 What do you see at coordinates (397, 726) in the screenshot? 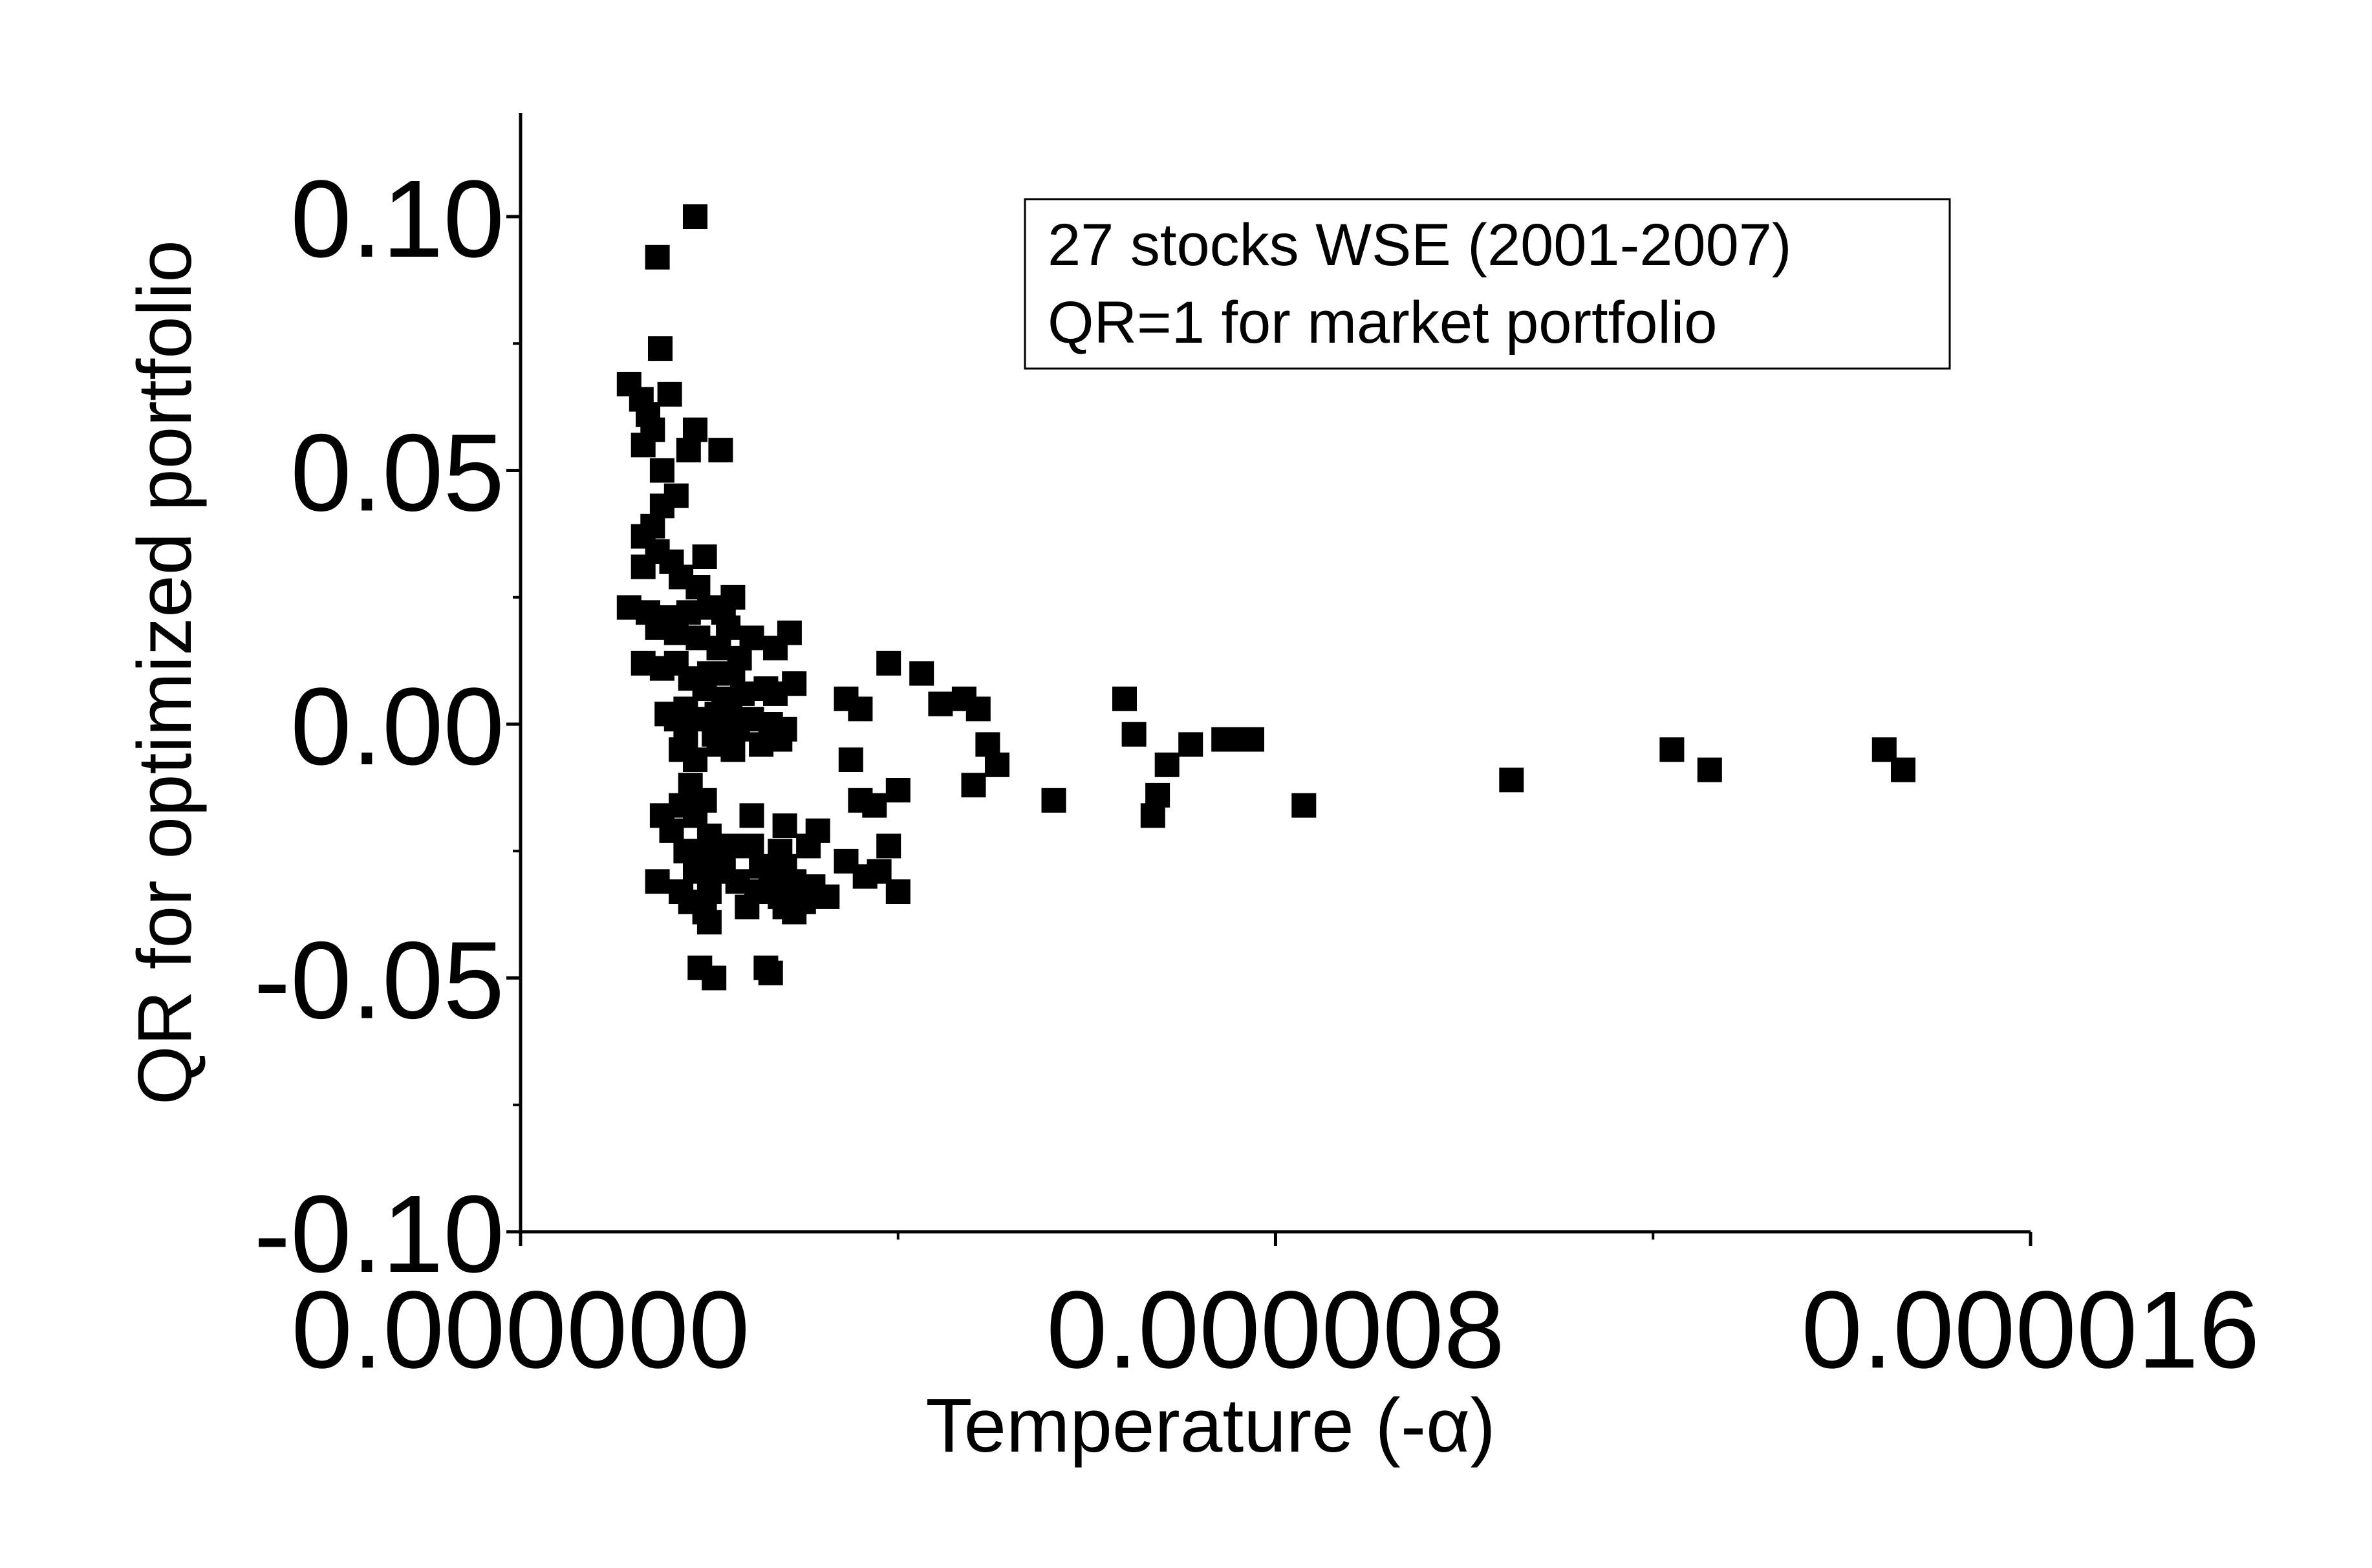
I see `y-tick-label: 0.00` at bounding box center [397, 726].